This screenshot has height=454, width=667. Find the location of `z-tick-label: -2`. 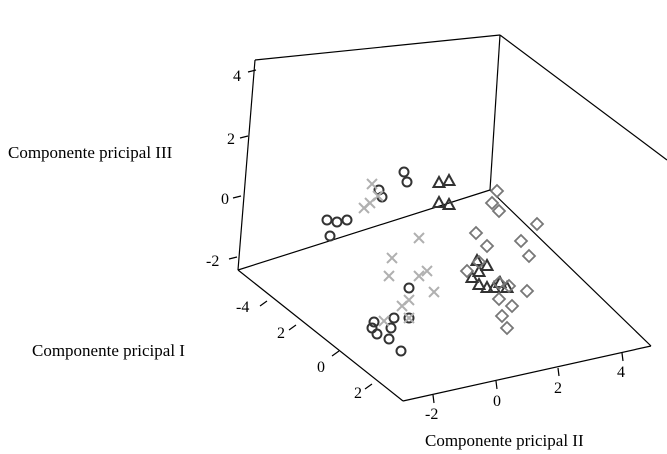

z-tick-label: -2 is located at coordinates (212, 261).